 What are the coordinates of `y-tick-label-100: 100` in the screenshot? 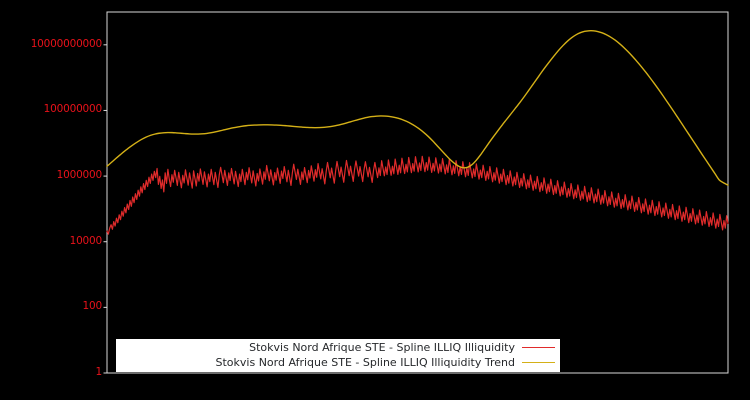 It's located at (92, 306).